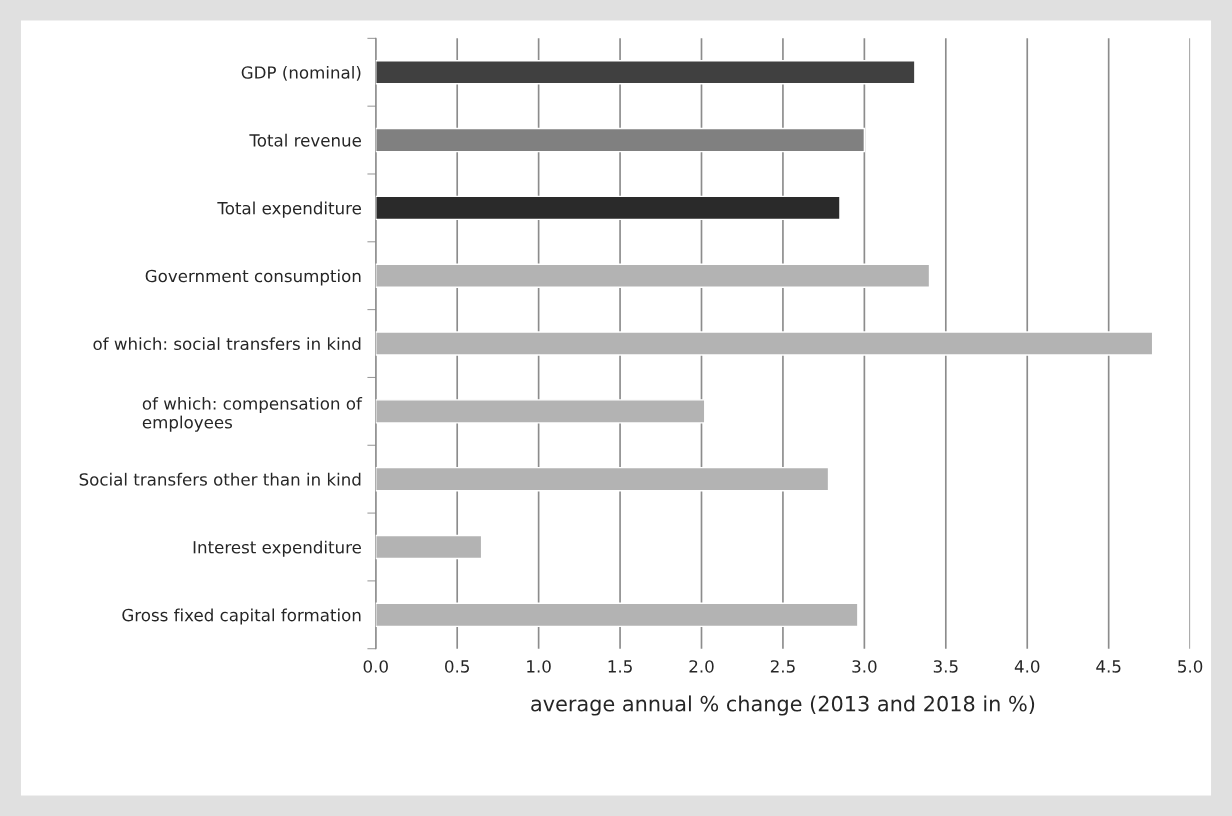 The height and width of the screenshot is (816, 1232). What do you see at coordinates (253, 277) in the screenshot?
I see `y-tick-label: Government consumption` at bounding box center [253, 277].